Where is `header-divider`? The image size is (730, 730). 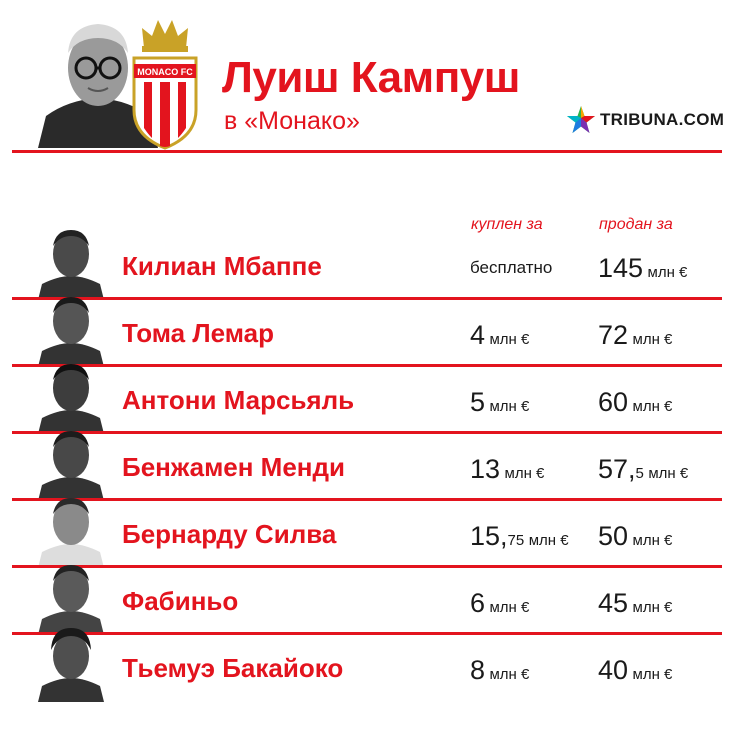
header-divider is located at coordinates (367, 151).